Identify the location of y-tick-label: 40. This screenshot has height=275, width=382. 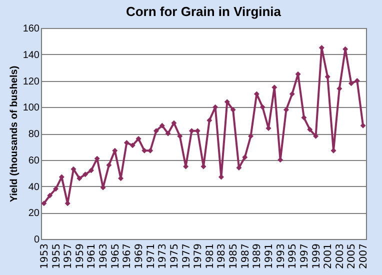
(34, 187).